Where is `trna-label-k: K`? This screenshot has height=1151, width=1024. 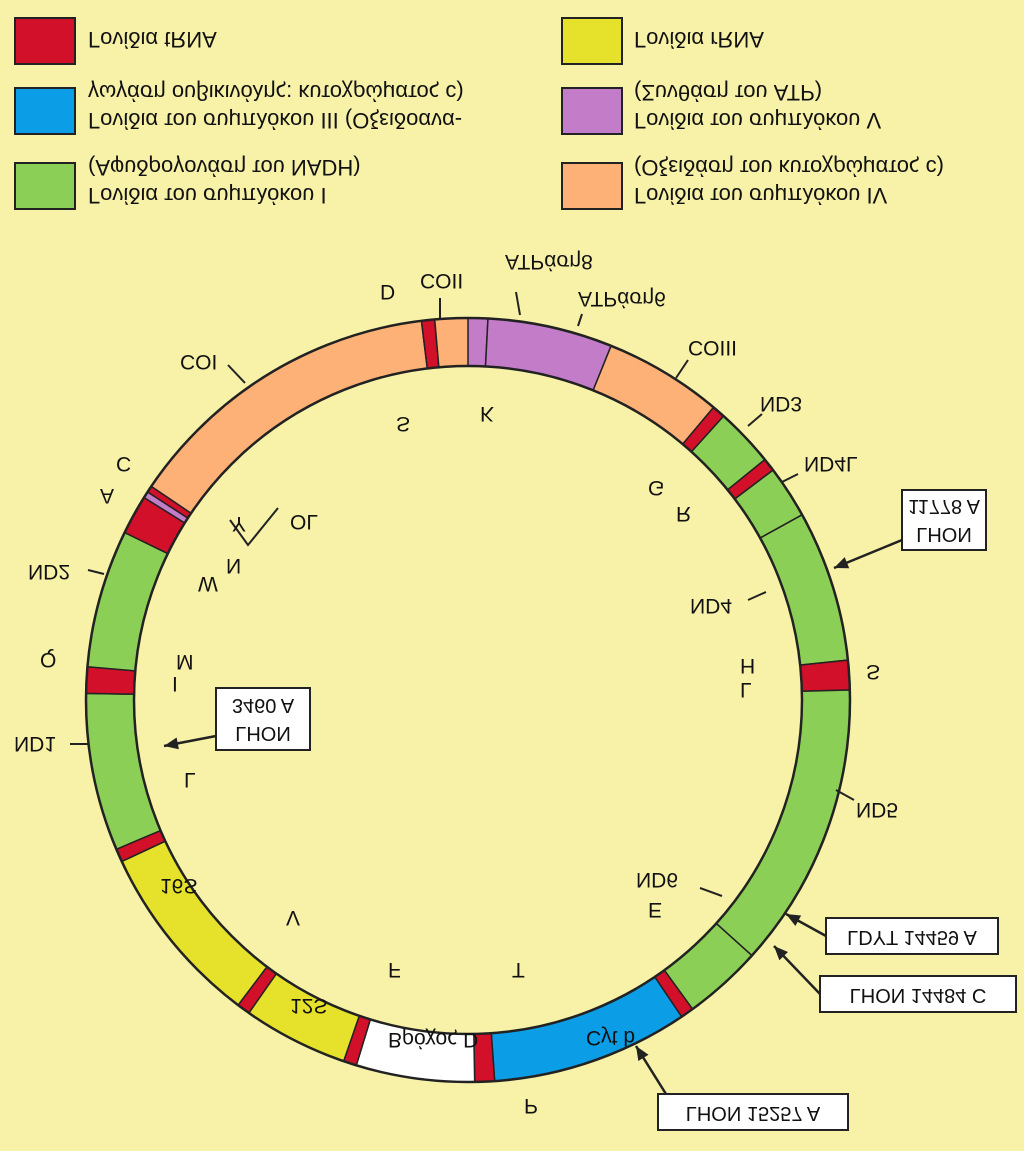 trna-label-k: K is located at coordinates (487, 413).